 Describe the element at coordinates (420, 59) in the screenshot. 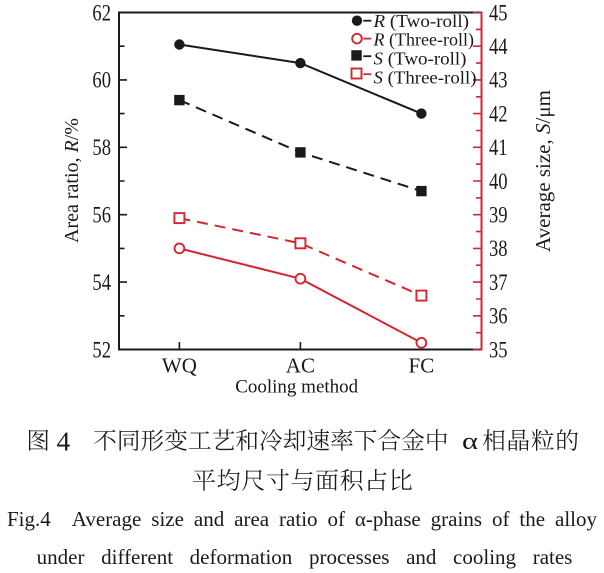

I see `svg-text: S (Two-roll)` at that location.